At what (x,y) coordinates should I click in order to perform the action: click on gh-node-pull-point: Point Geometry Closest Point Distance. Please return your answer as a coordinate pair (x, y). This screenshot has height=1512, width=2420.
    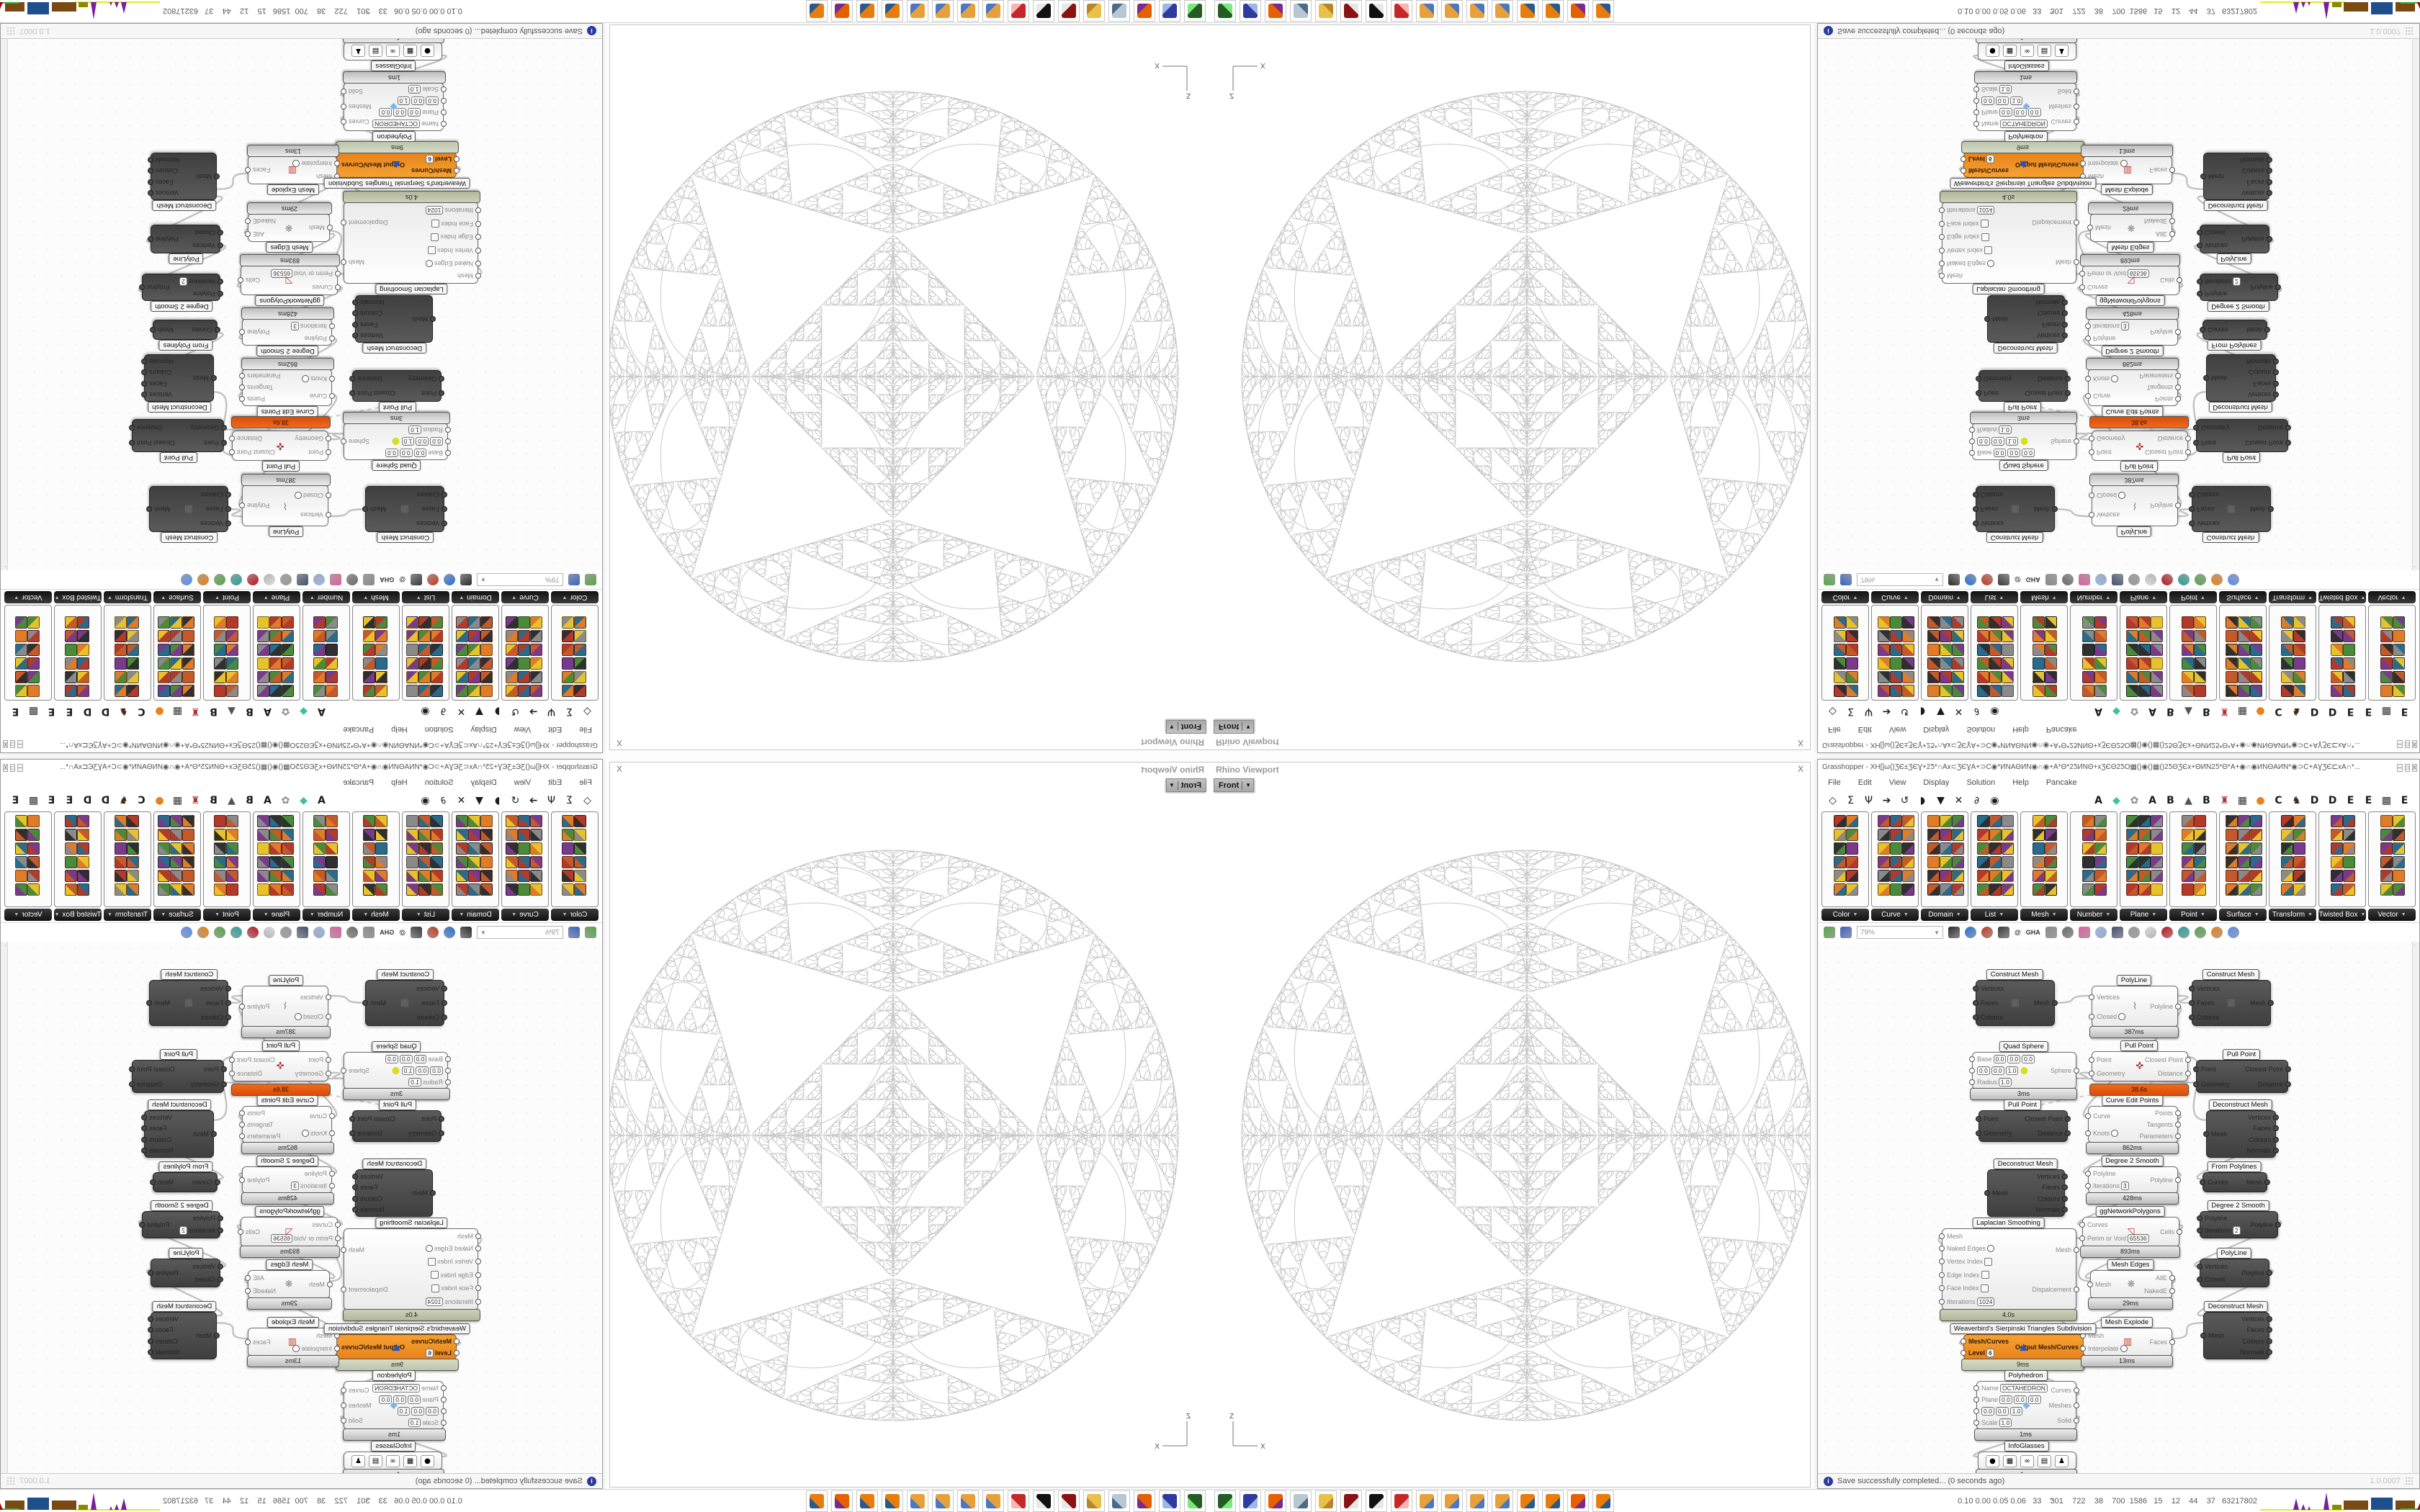
    Looking at the image, I should click on (2024, 1126).